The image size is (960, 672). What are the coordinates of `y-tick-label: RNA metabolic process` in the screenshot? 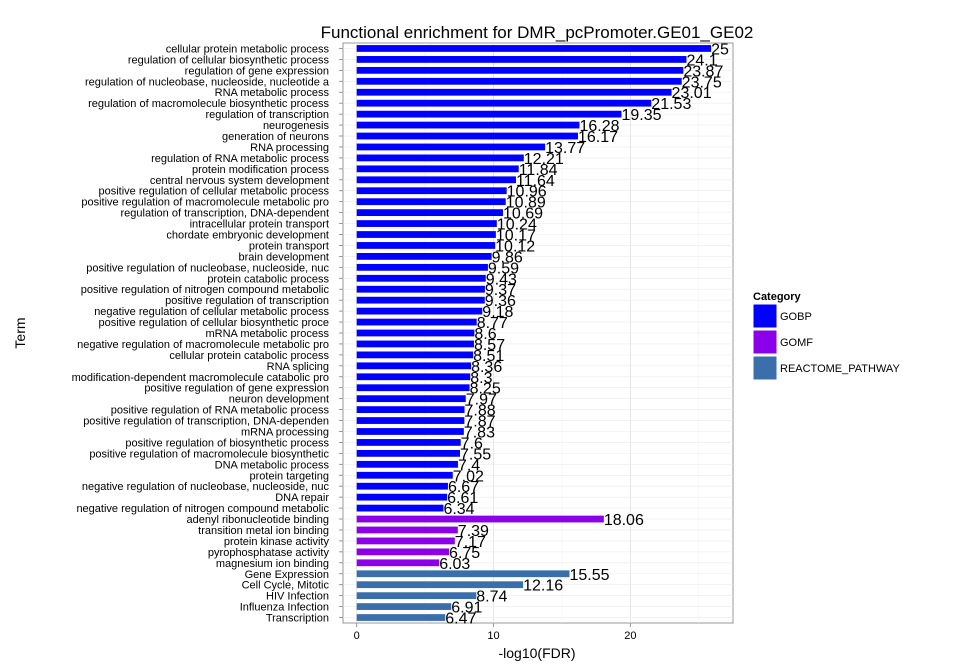 It's located at (272, 93).